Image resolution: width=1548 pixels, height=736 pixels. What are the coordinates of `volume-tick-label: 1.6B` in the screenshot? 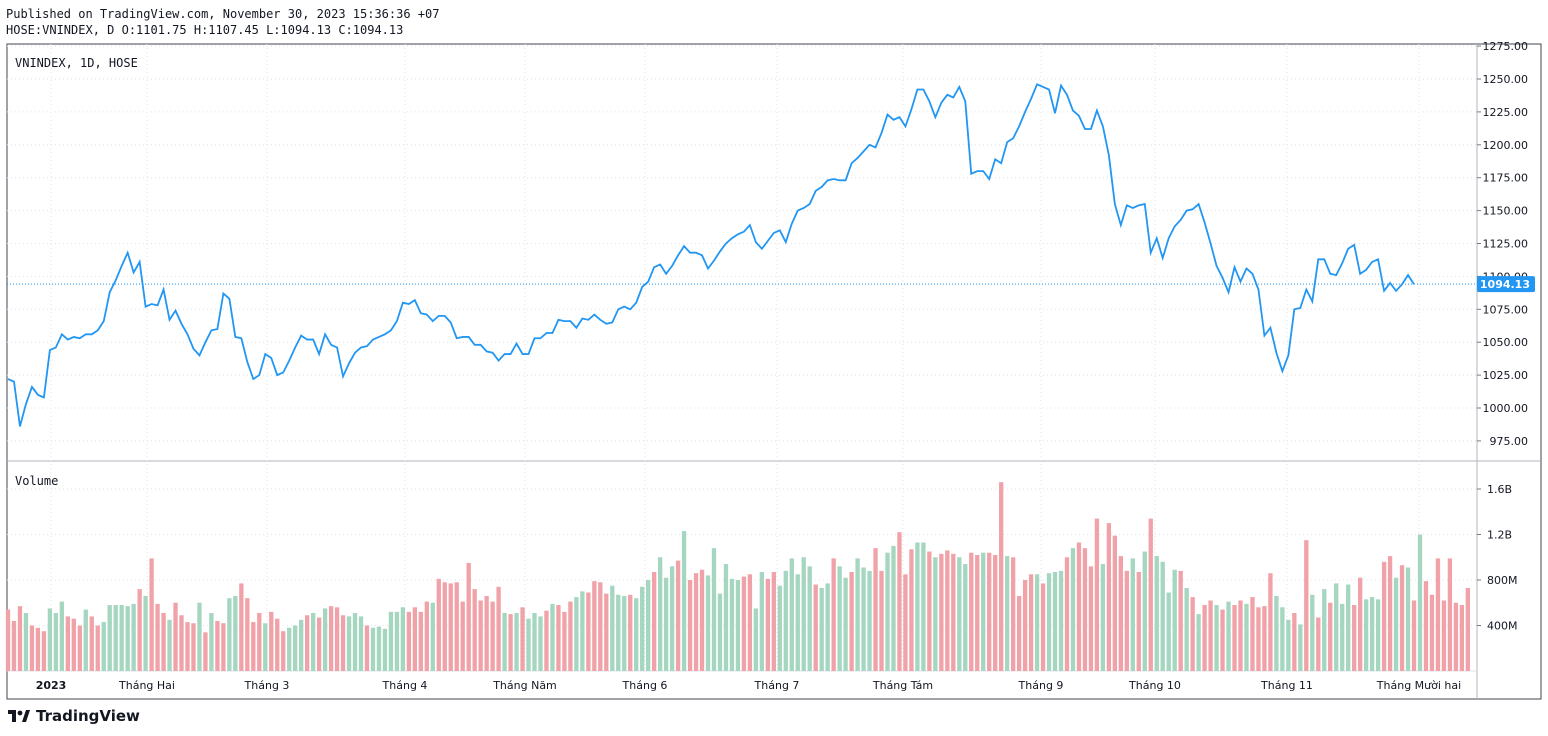 It's located at (1499, 489).